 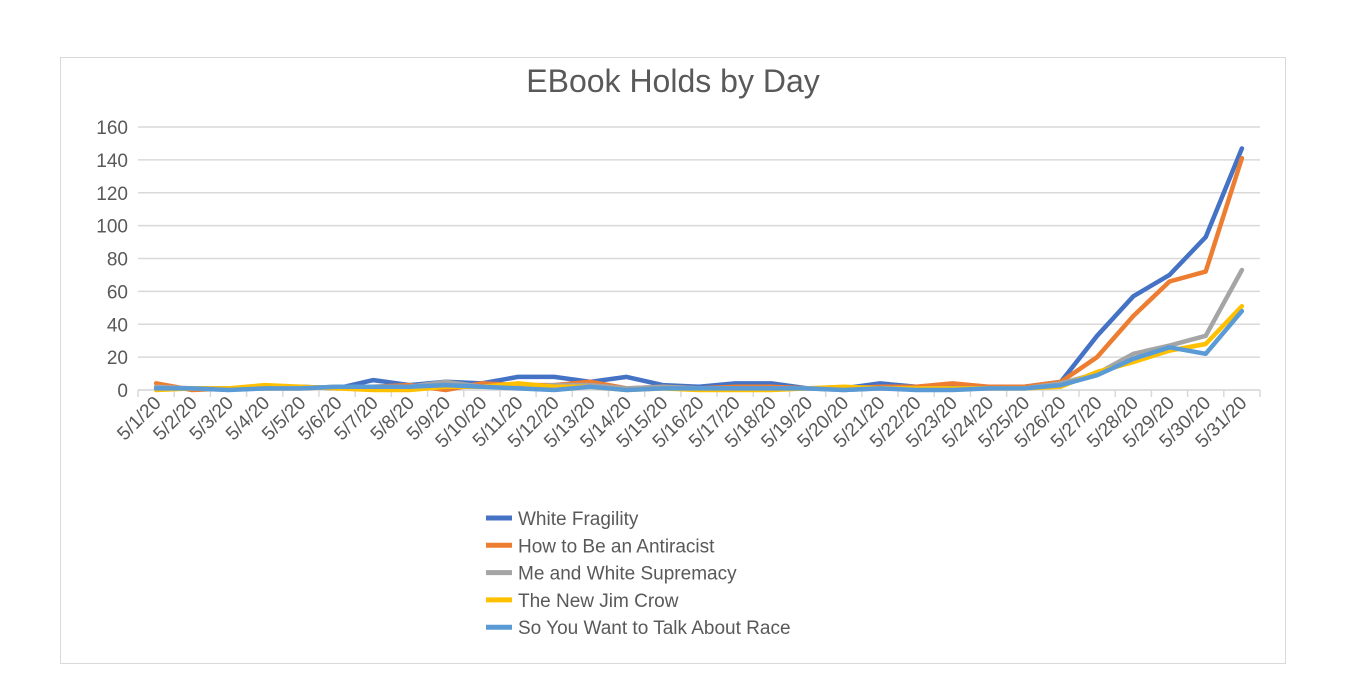 I want to click on legend-label: So You Want to Talk About Race, so click(x=654, y=628).